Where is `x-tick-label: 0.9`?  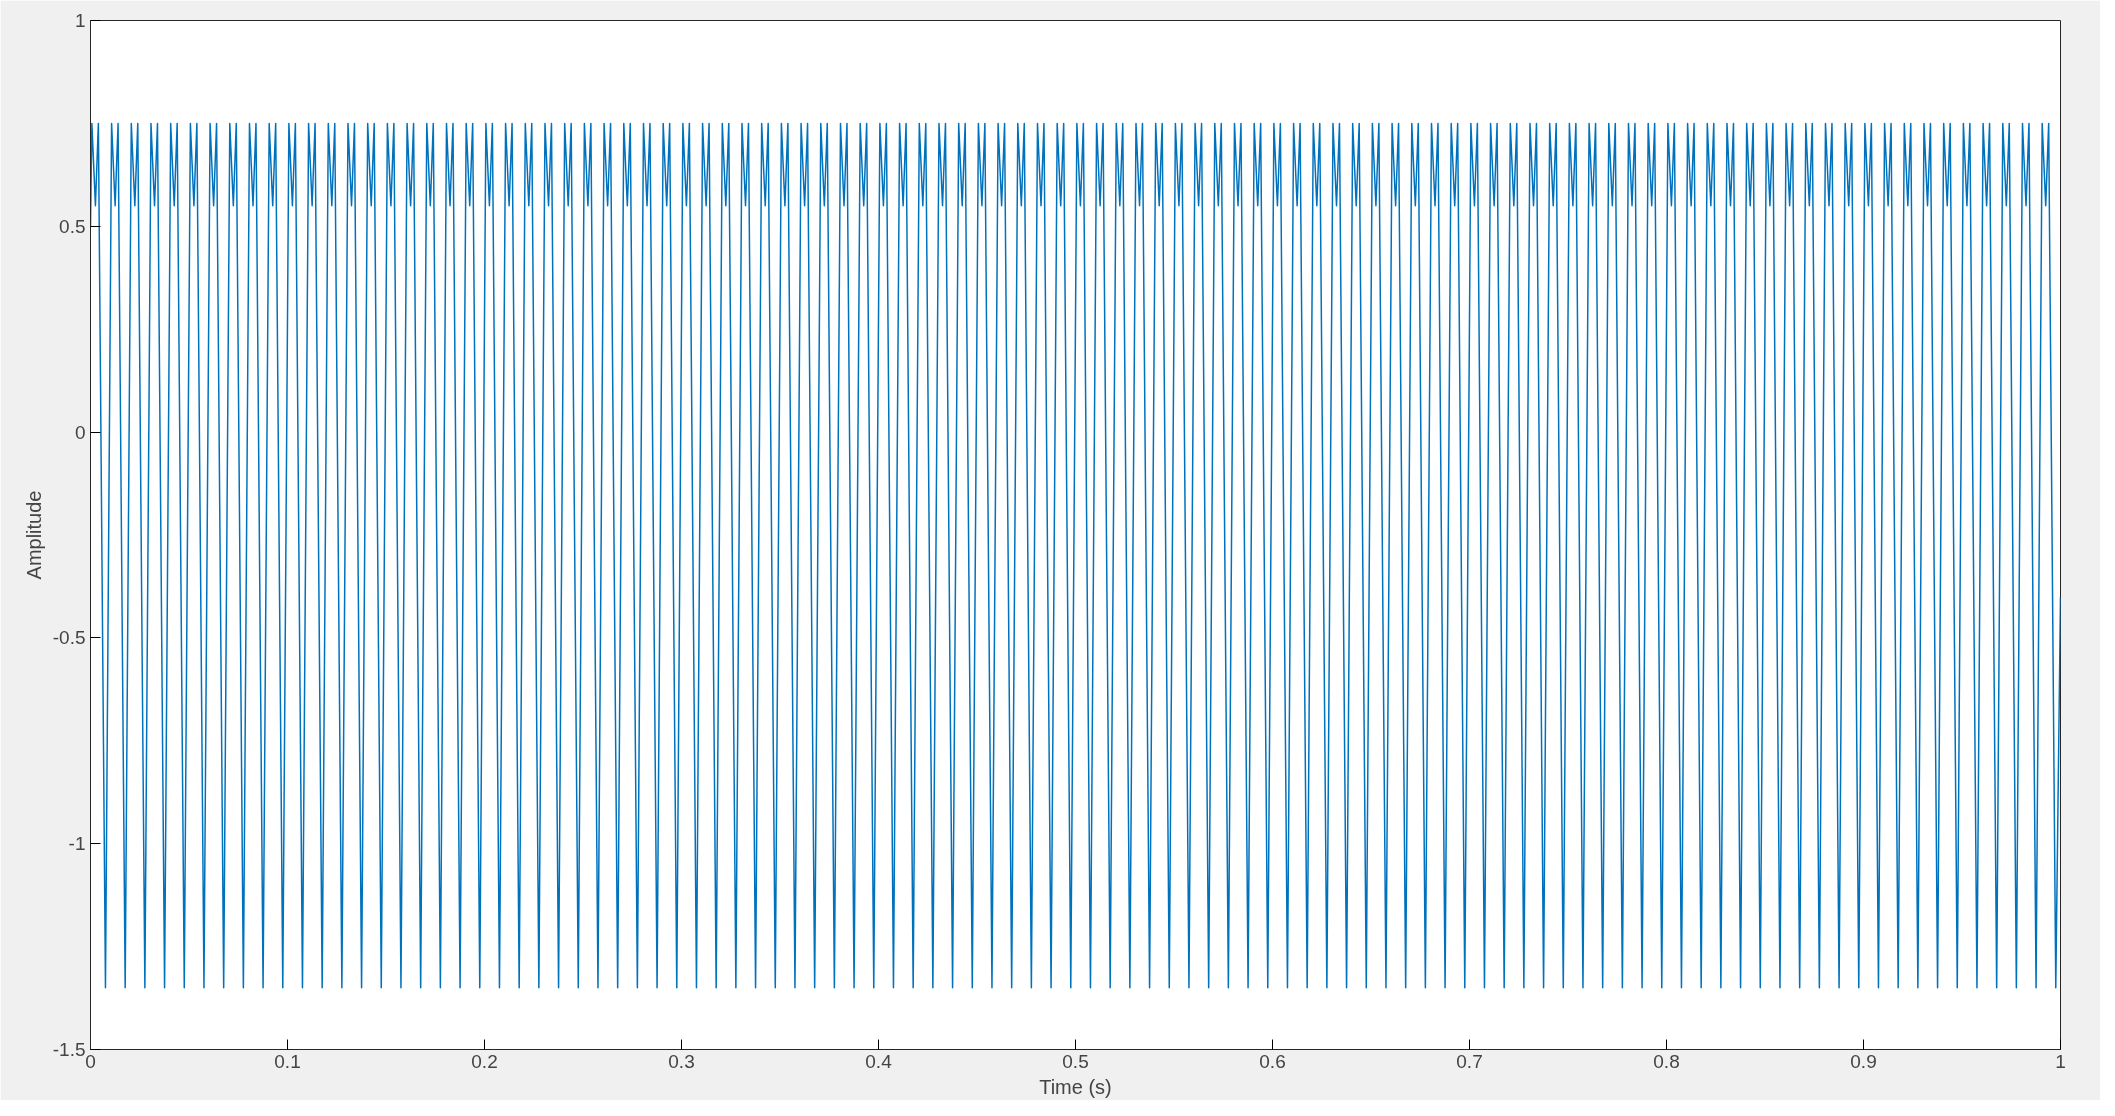
x-tick-label: 0.9 is located at coordinates (1863, 1061).